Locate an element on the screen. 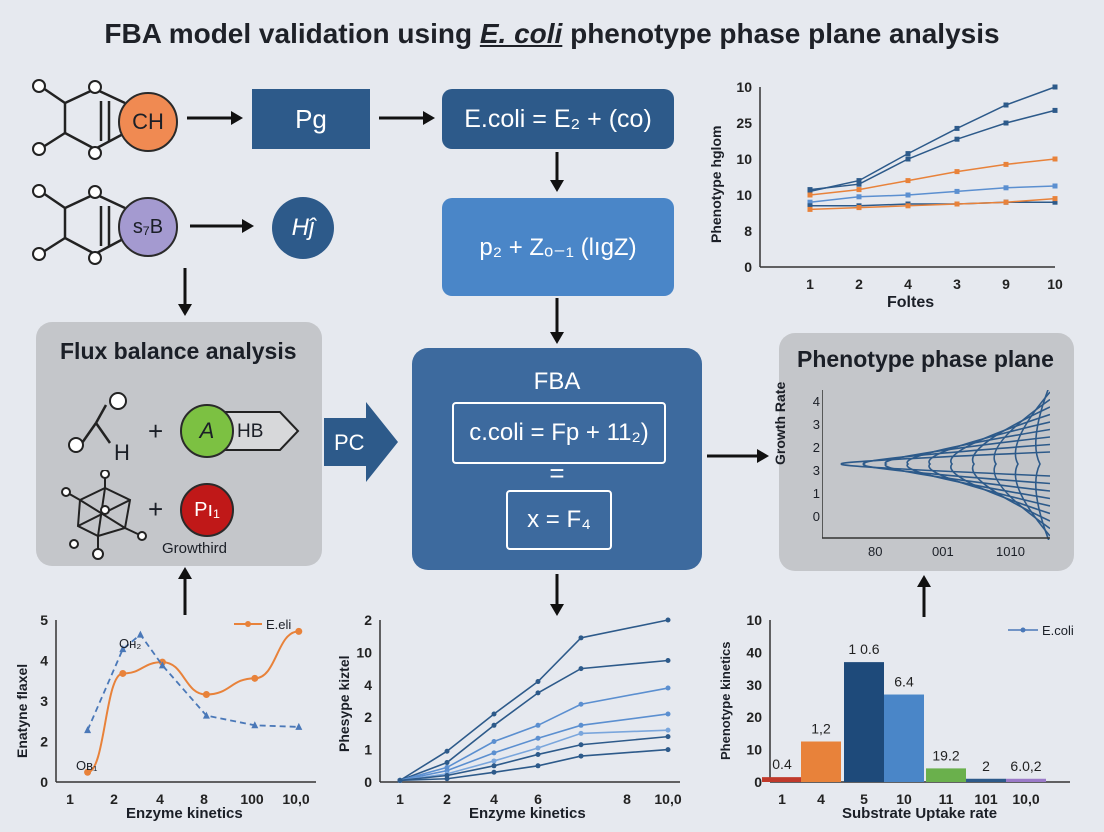  chart3-xtick: 2 is located at coordinates (447, 799).